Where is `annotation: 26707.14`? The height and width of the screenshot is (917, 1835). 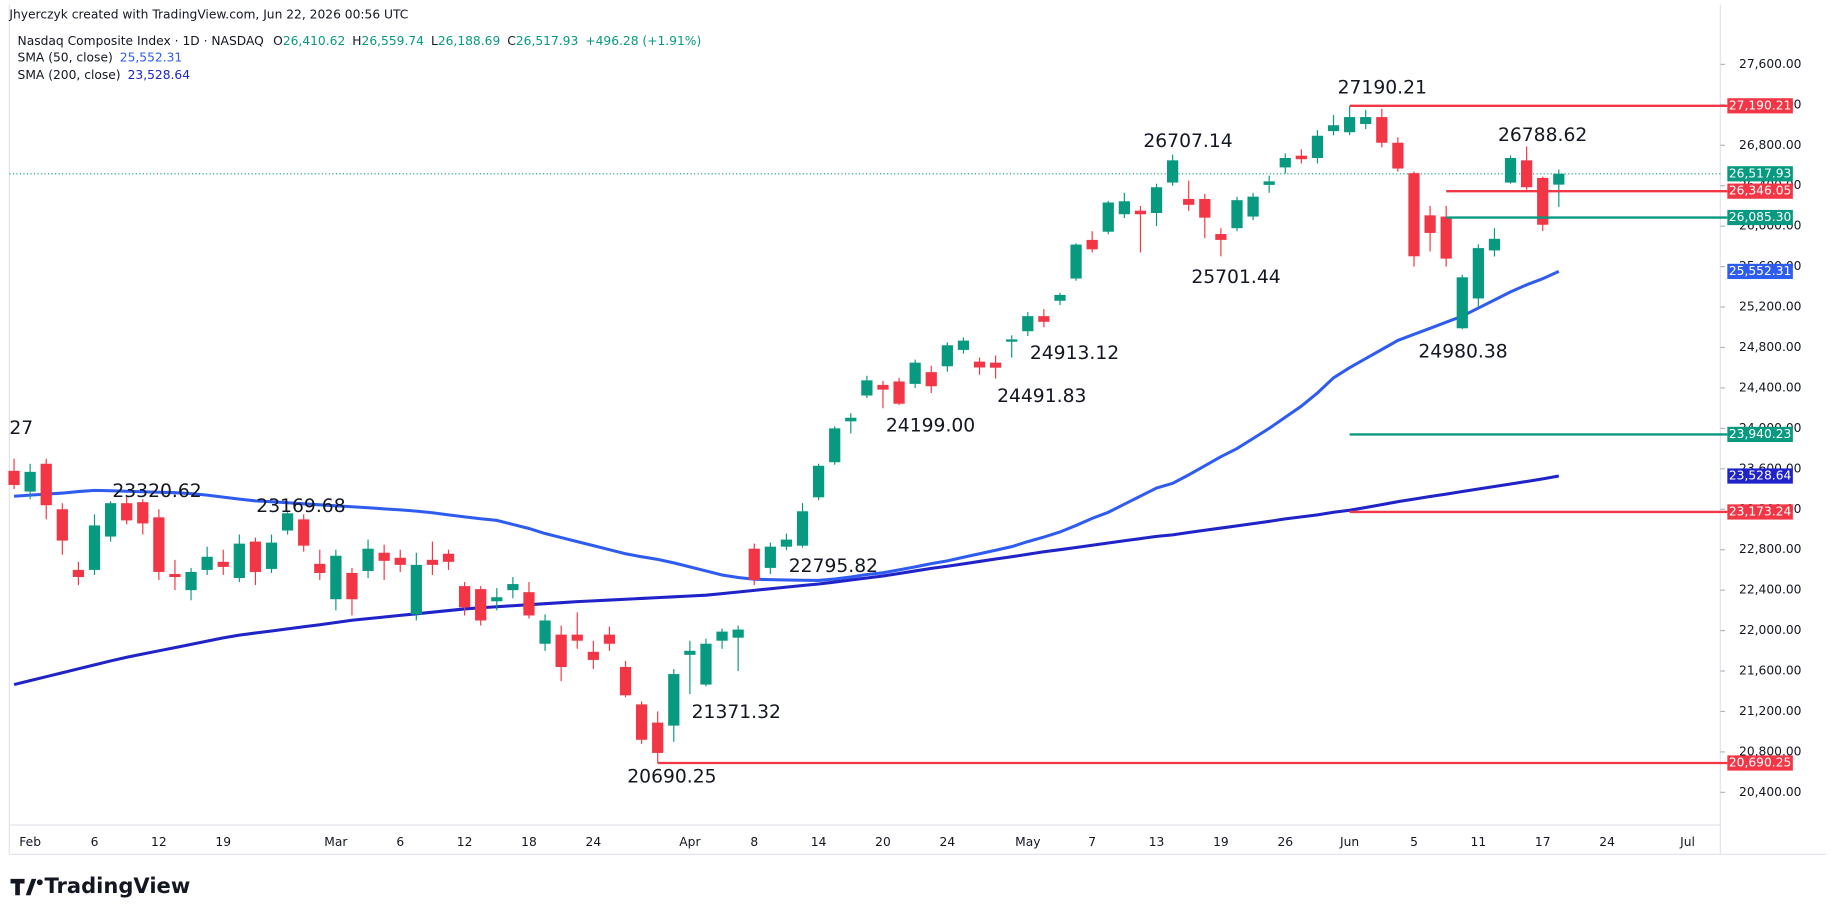 annotation: 26707.14 is located at coordinates (1187, 141).